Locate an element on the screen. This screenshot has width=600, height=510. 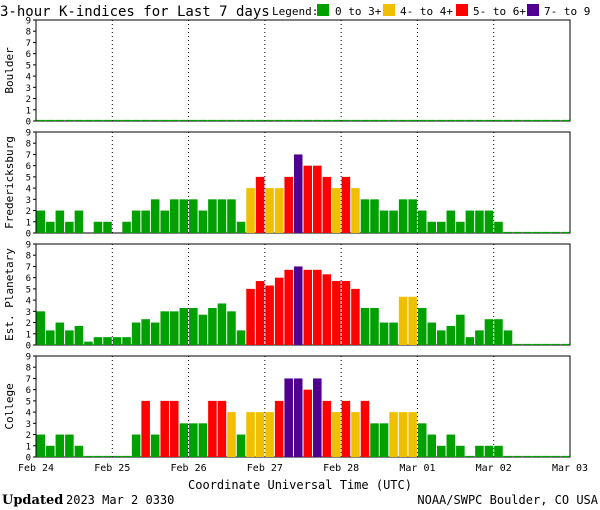
x-axis-label: Coordinate Universal Time (UTC) is located at coordinates (300, 485).